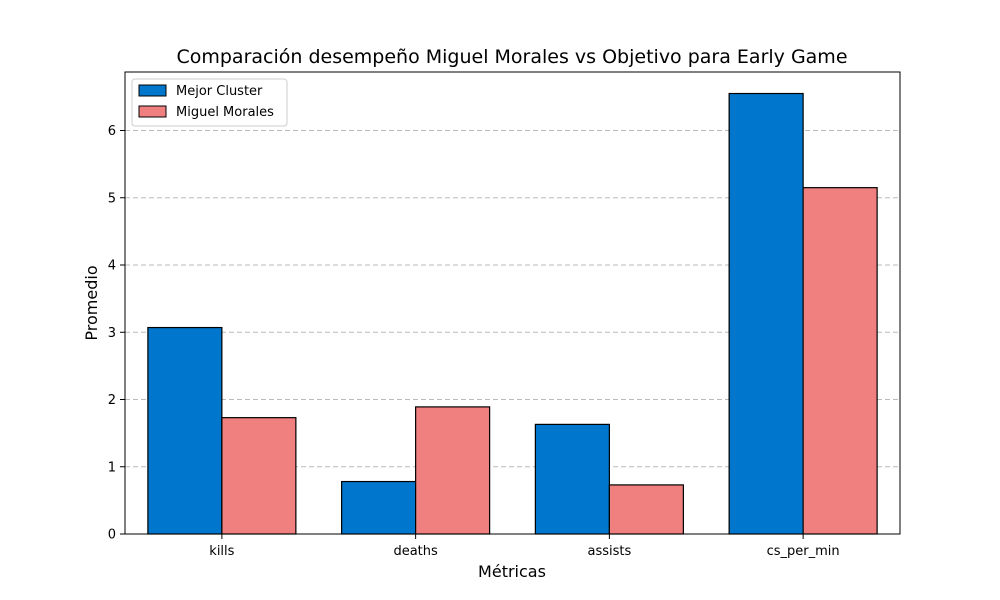 The image size is (1000, 600). I want to click on legend-swatch-miguel-morales, so click(152, 111).